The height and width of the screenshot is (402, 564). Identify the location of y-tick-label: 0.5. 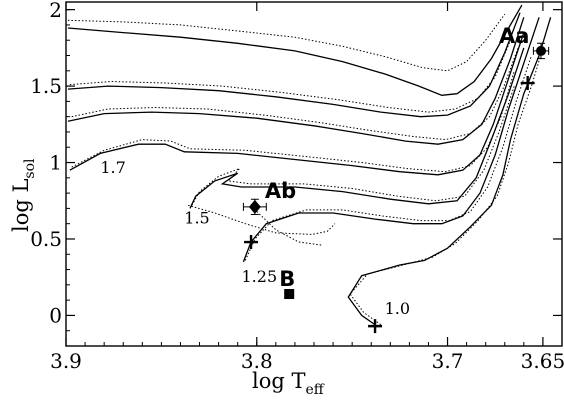
(46, 239).